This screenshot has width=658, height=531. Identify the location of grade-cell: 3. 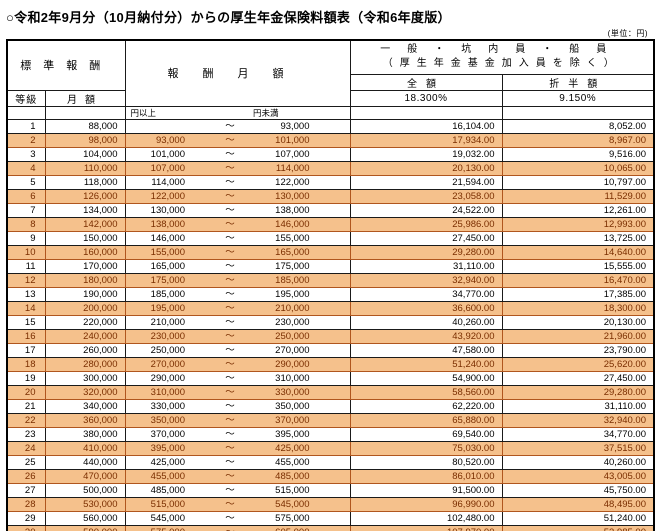
(26, 154).